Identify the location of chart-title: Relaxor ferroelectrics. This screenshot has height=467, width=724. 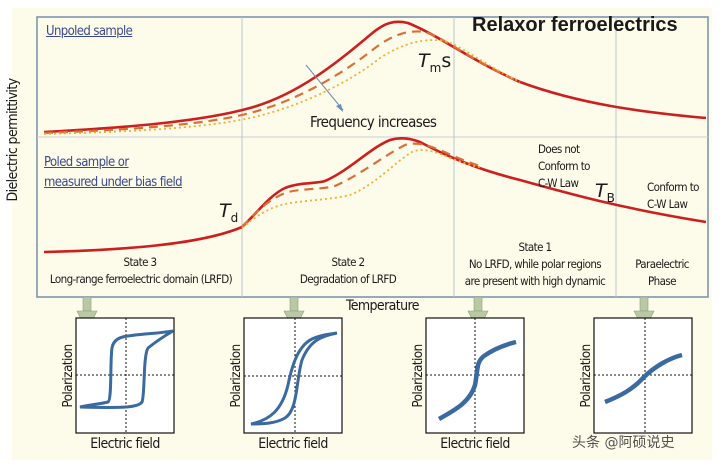
(575, 25).